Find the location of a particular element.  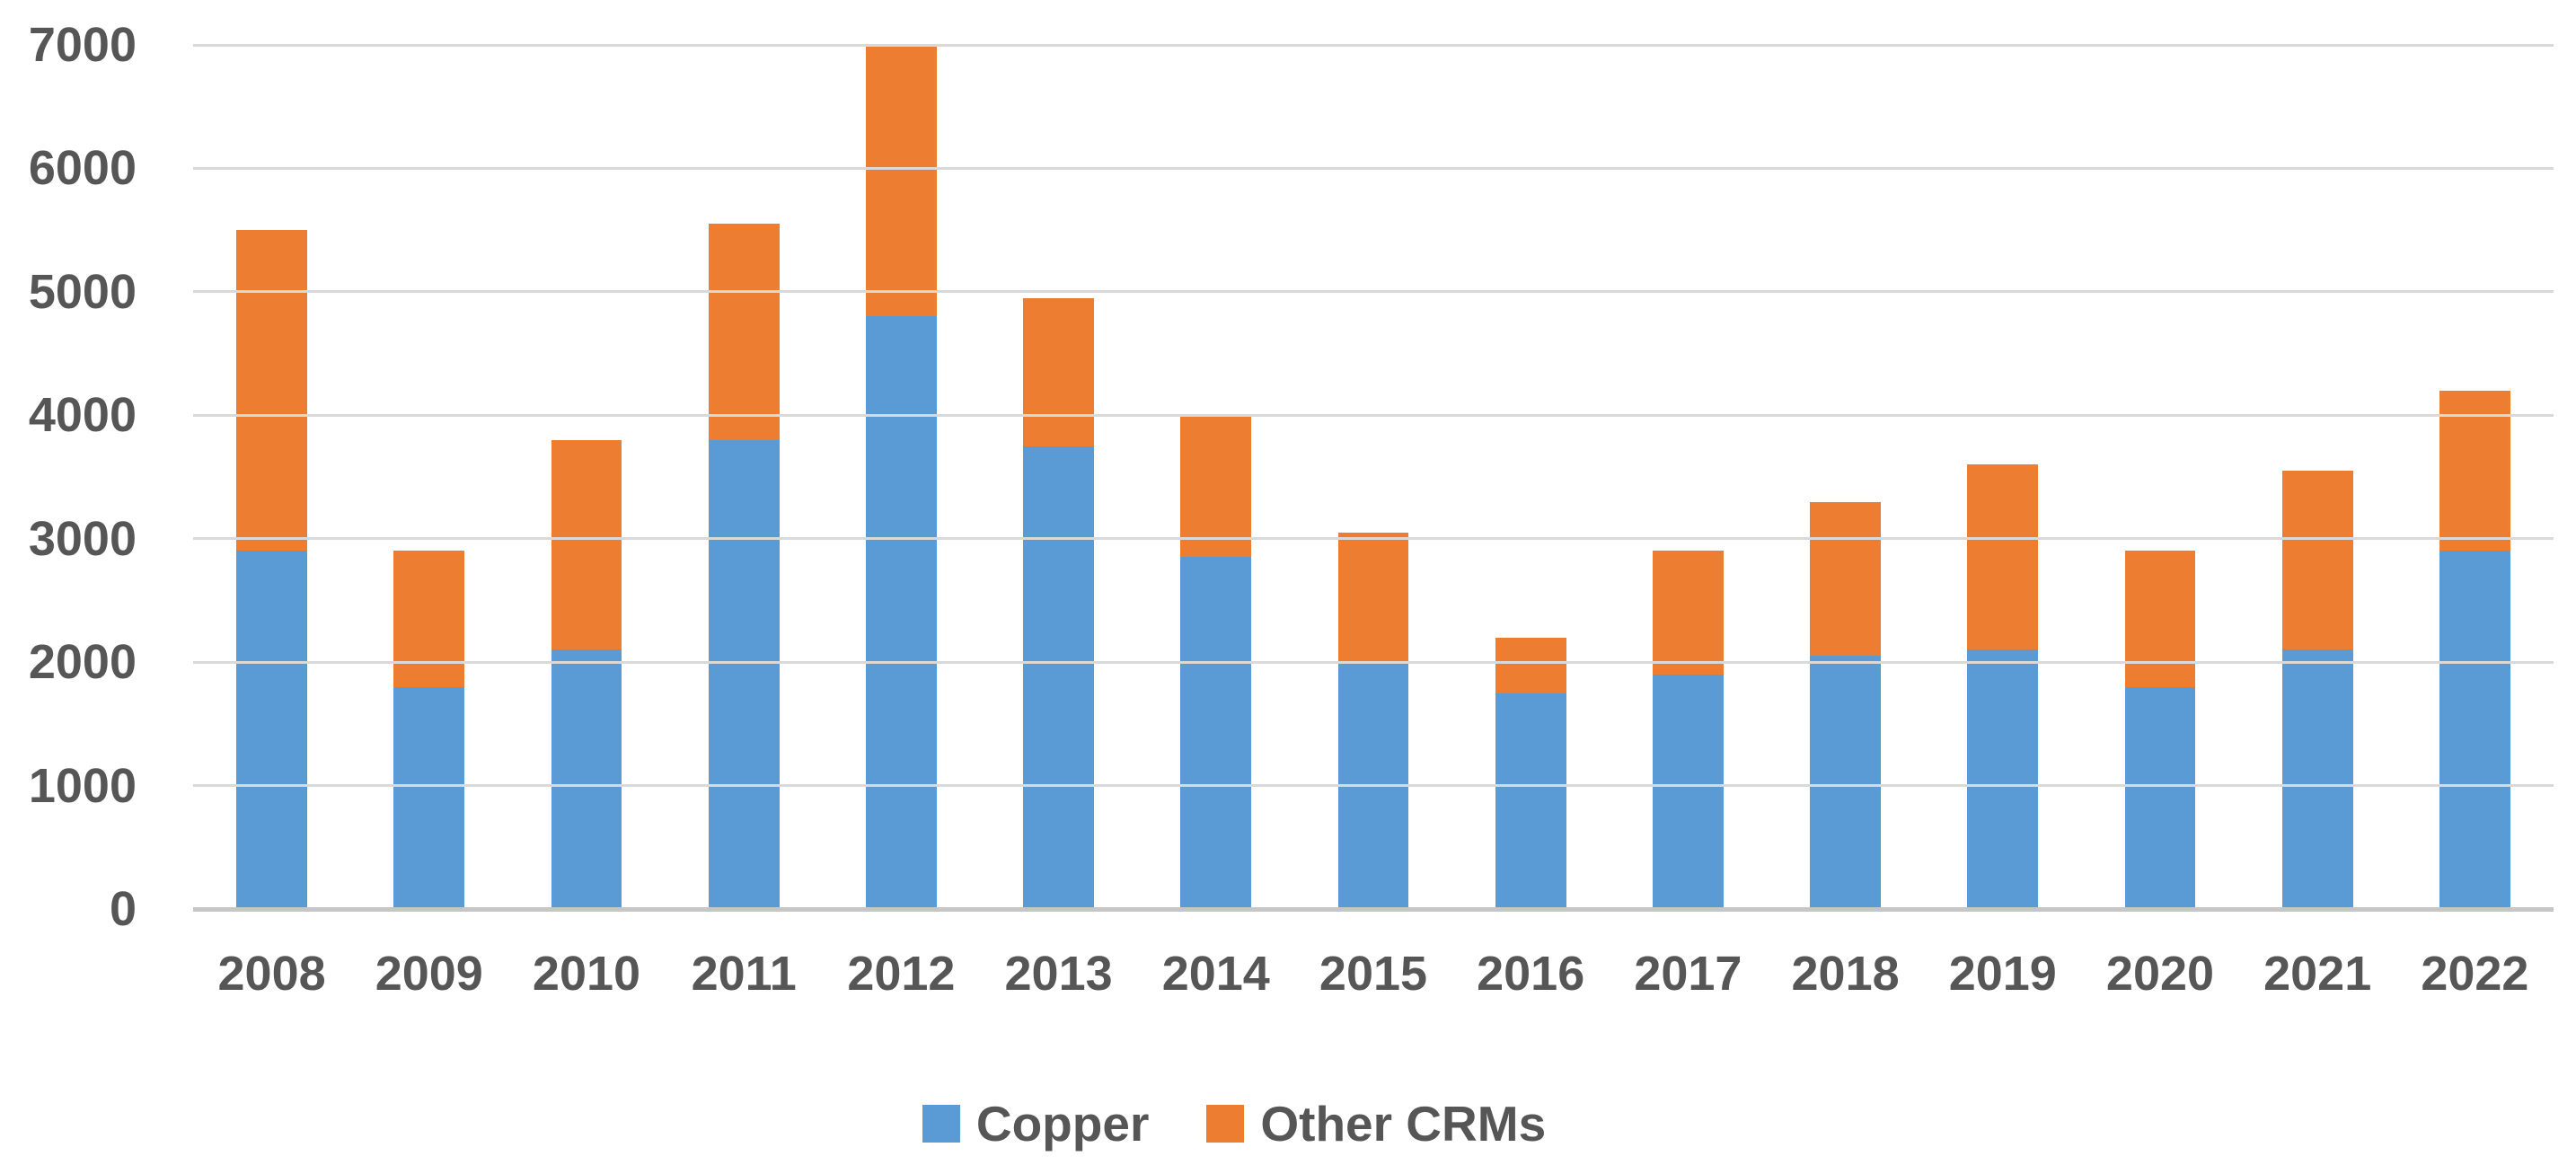

y-tick-label: 5000 is located at coordinates (82, 291).